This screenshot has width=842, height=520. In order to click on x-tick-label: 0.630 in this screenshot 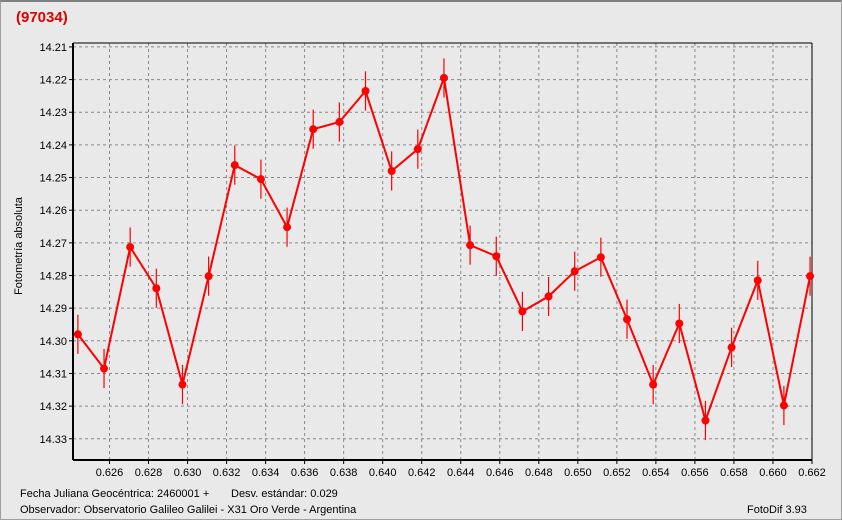, I will do `click(188, 473)`.